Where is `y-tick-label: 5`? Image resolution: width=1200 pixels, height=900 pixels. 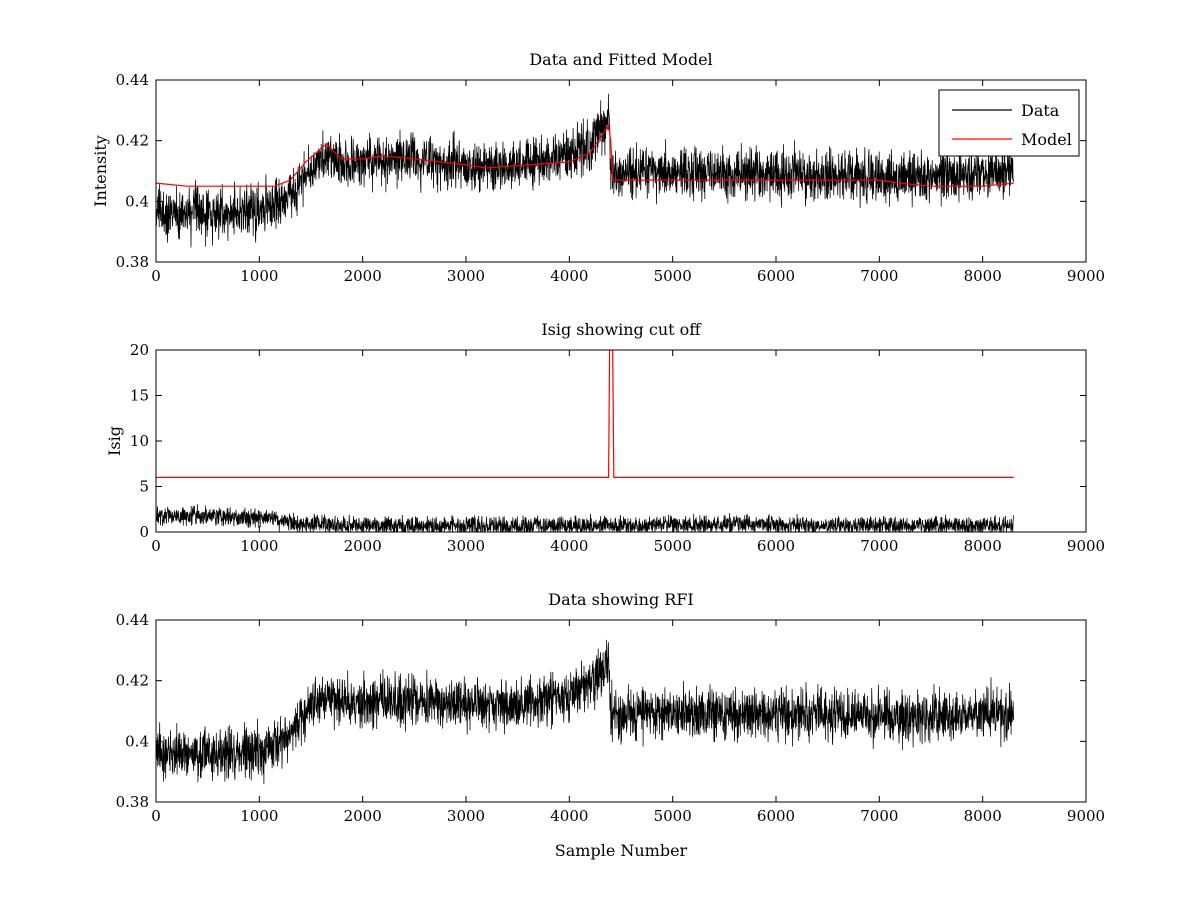 y-tick-label: 5 is located at coordinates (144, 487).